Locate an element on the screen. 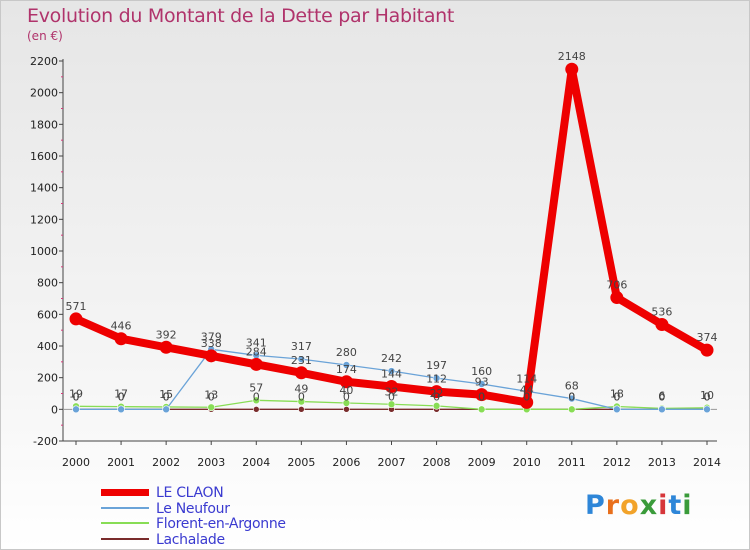  data-label: 10 is located at coordinates (707, 395).